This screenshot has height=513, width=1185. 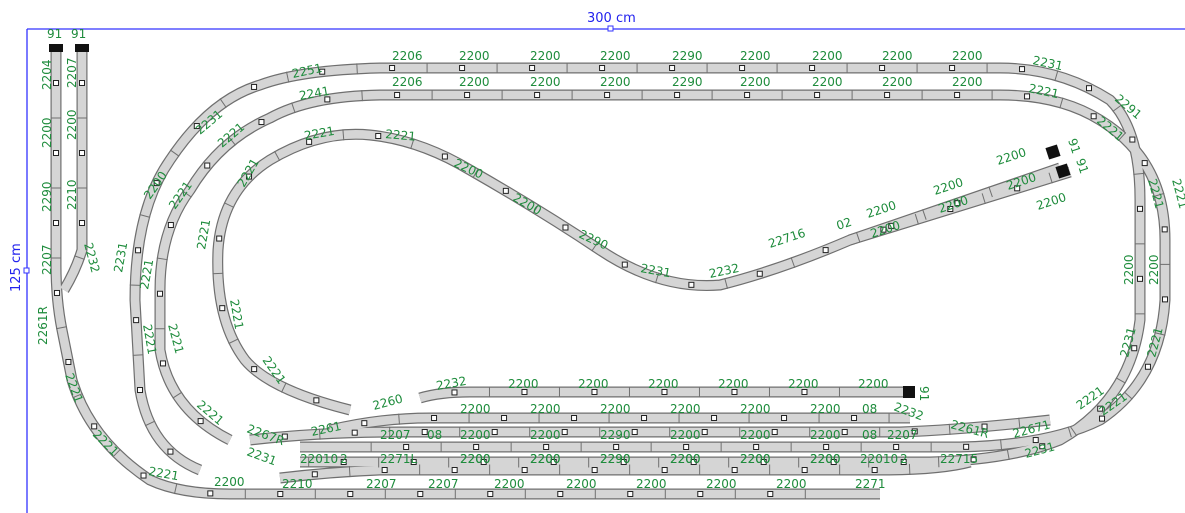 What do you see at coordinates (16, 267) in the screenshot?
I see `height-dimension-label: 125 cm` at bounding box center [16, 267].